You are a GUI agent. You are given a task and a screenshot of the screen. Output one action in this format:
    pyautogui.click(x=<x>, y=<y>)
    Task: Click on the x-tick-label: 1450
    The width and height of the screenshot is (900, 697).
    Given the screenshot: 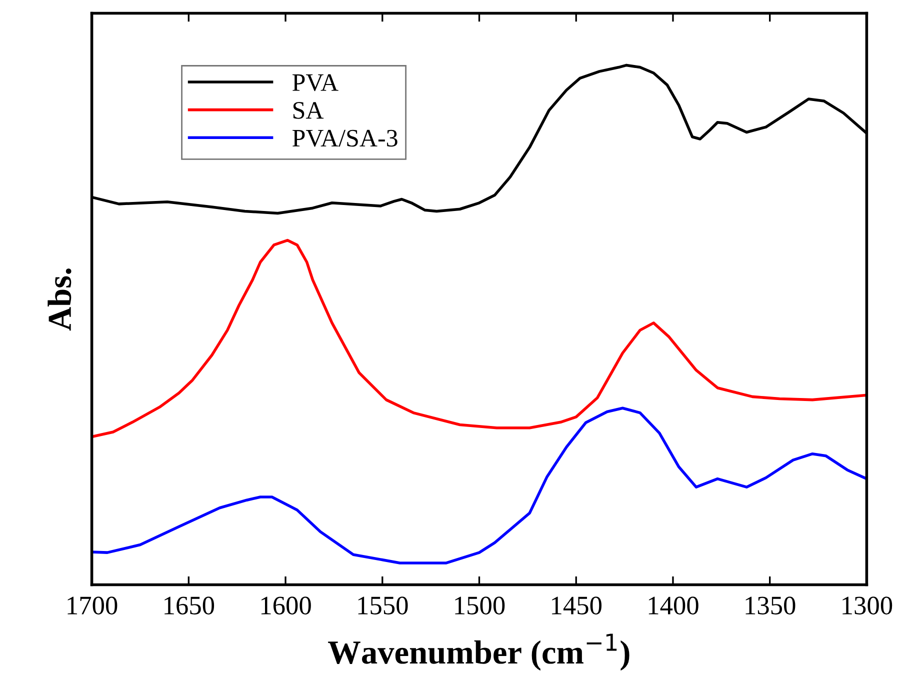 What is the action you would take?
    pyautogui.click(x=577, y=605)
    